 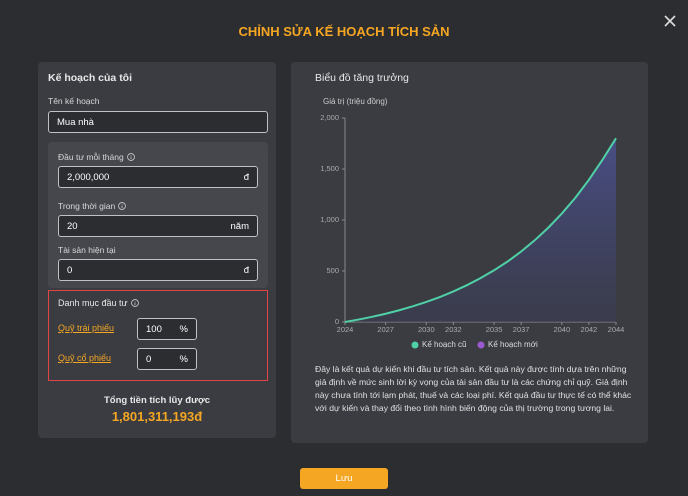 What do you see at coordinates (344, 478) in the screenshot?
I see `save-button: Lưu` at bounding box center [344, 478].